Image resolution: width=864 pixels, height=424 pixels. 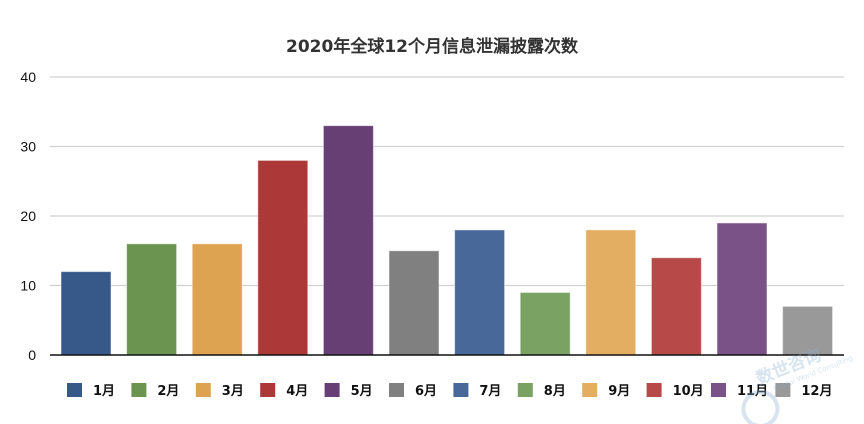 I want to click on legend-label: 3月, so click(x=233, y=391).